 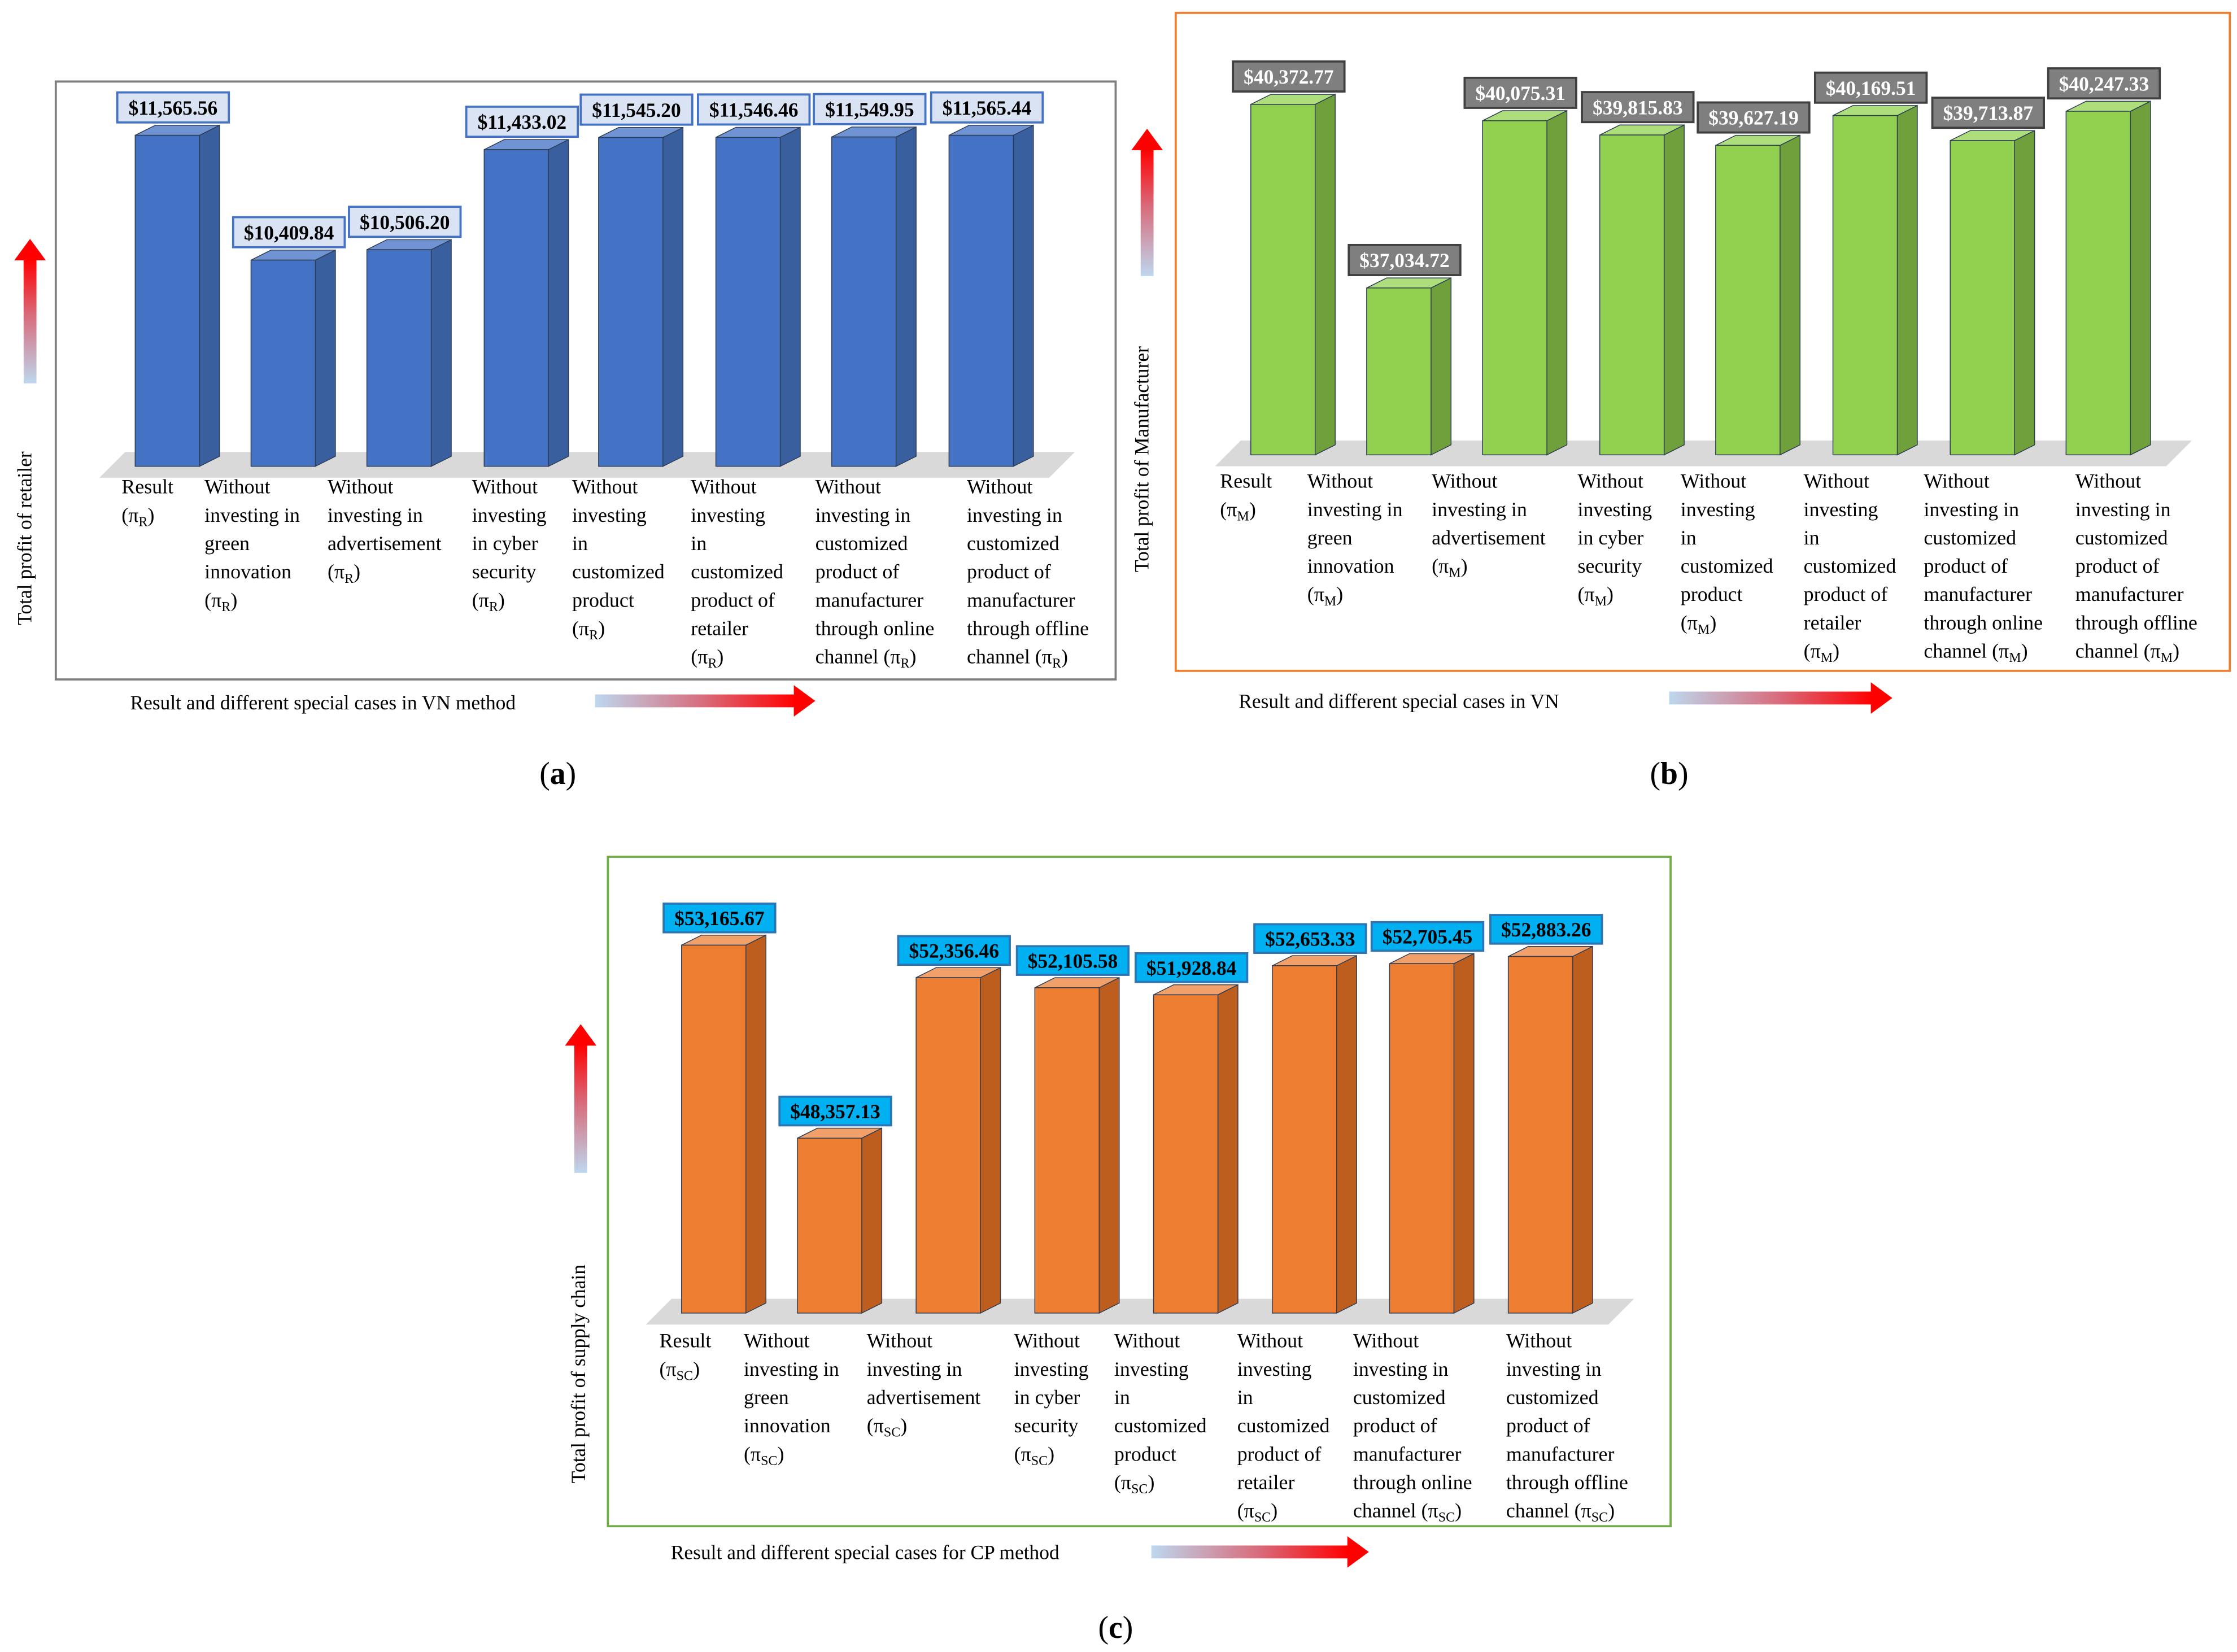 What do you see at coordinates (1520, 93) in the screenshot?
I see `data-label: $40,075.31` at bounding box center [1520, 93].